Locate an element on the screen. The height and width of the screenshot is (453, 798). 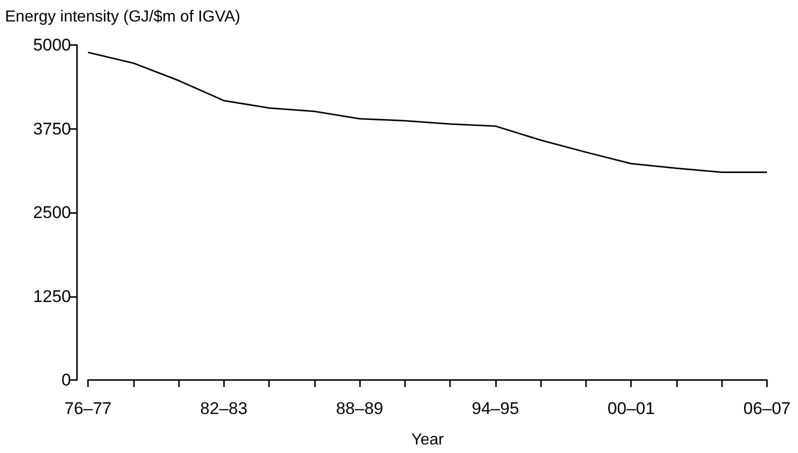
y-tick-label: 1250 is located at coordinates (52, 296).